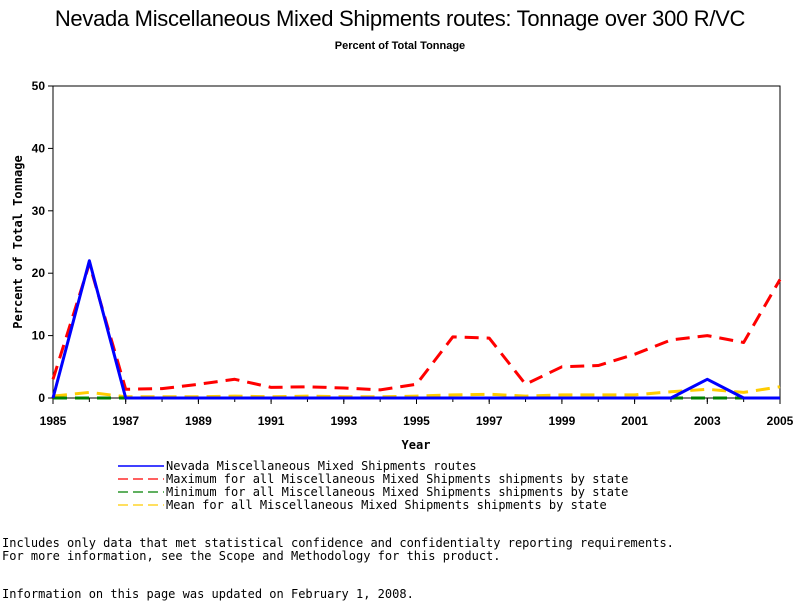  Describe the element at coordinates (198, 421) in the screenshot. I see `x-tick-label: 1989` at that location.